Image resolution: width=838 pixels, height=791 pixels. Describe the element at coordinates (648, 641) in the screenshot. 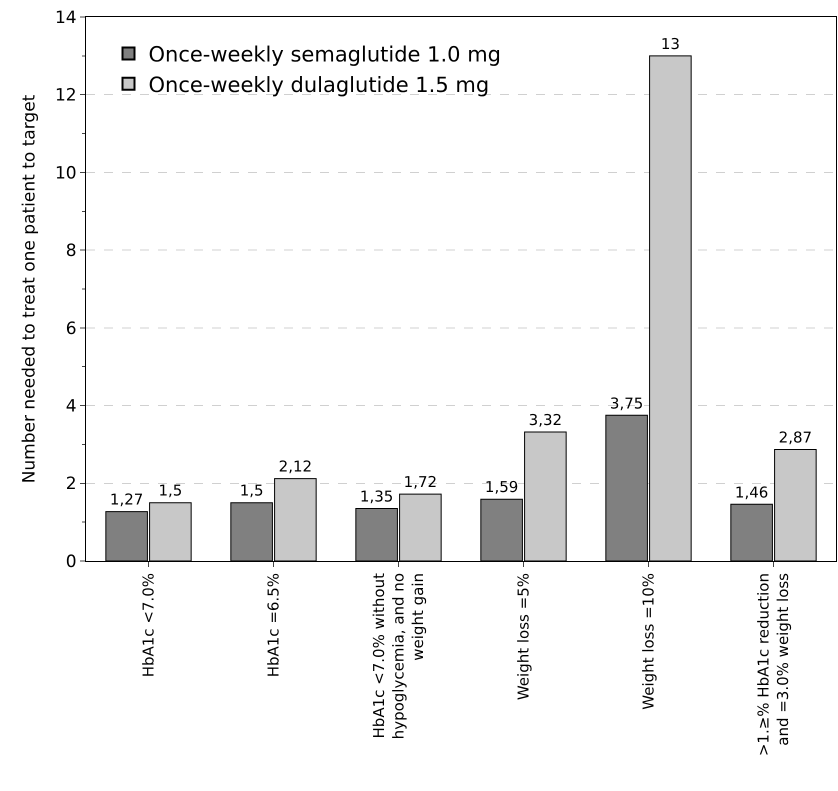

I see `x-tick-label: Weight loss =10%` at that location.